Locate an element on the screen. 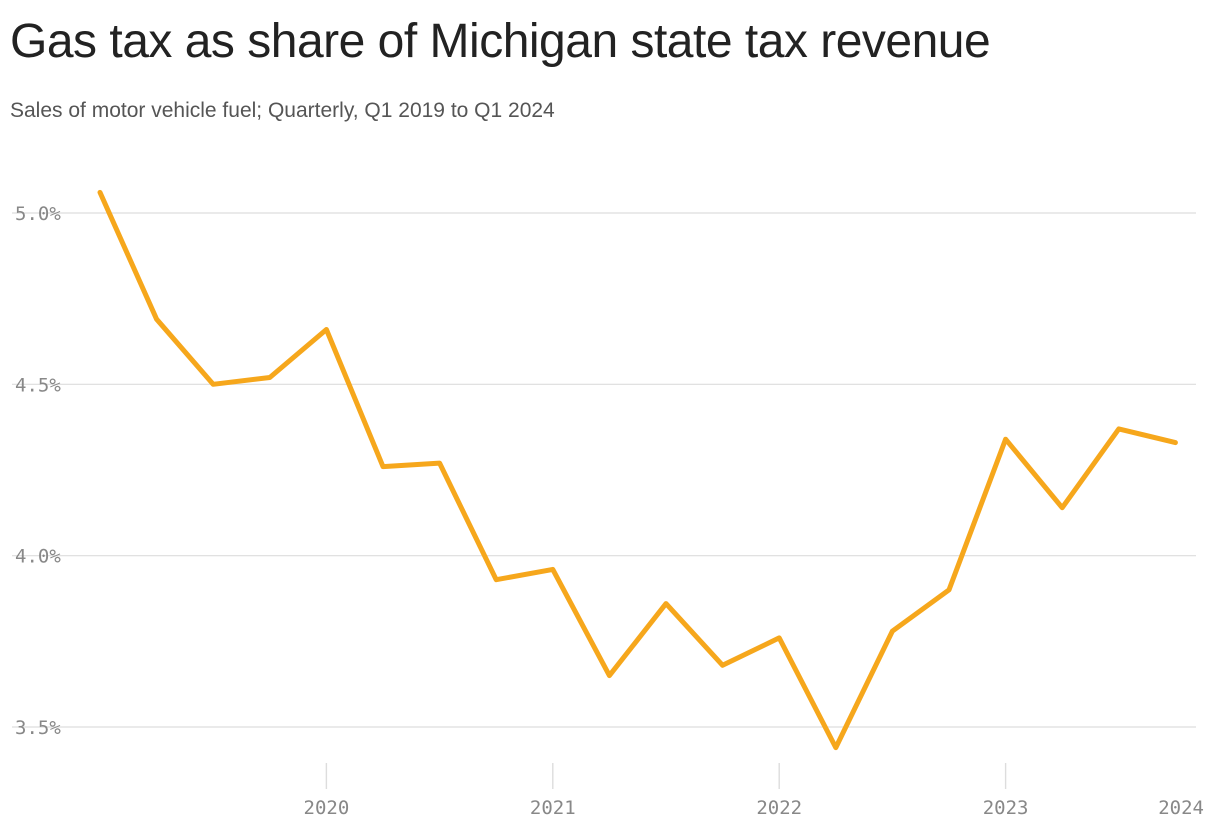 The width and height of the screenshot is (1220, 830). x-tick-label: 2024 is located at coordinates (1181, 808).